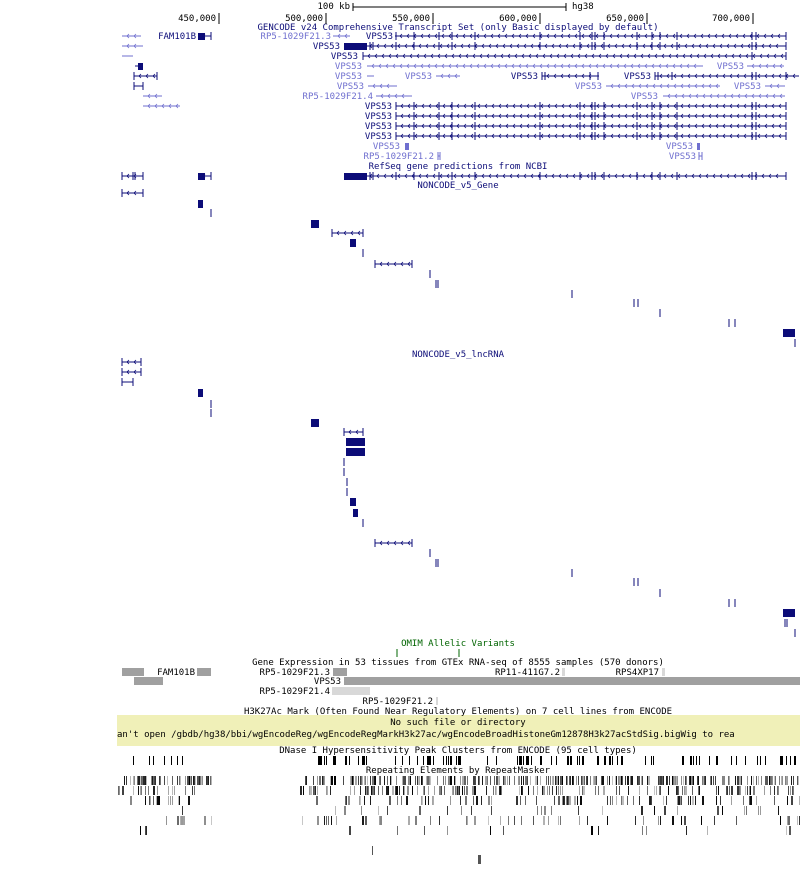  I want to click on rmsk-track-title: Repeating Elements by RepeatMasker, so click(458, 771).